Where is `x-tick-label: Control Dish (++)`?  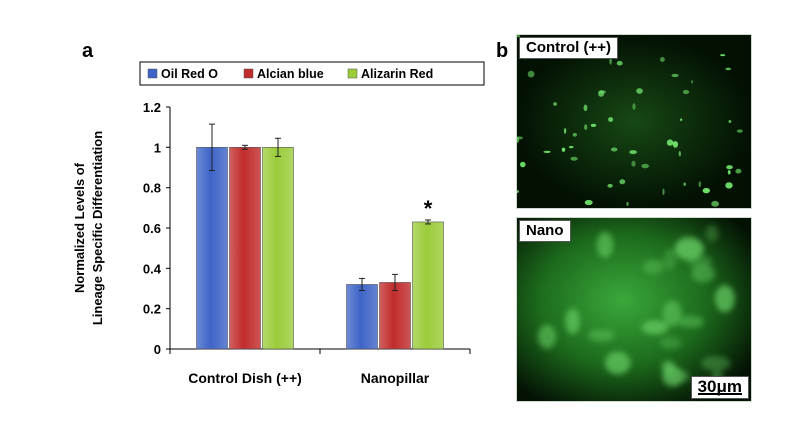 x-tick-label: Control Dish (++) is located at coordinates (245, 378).